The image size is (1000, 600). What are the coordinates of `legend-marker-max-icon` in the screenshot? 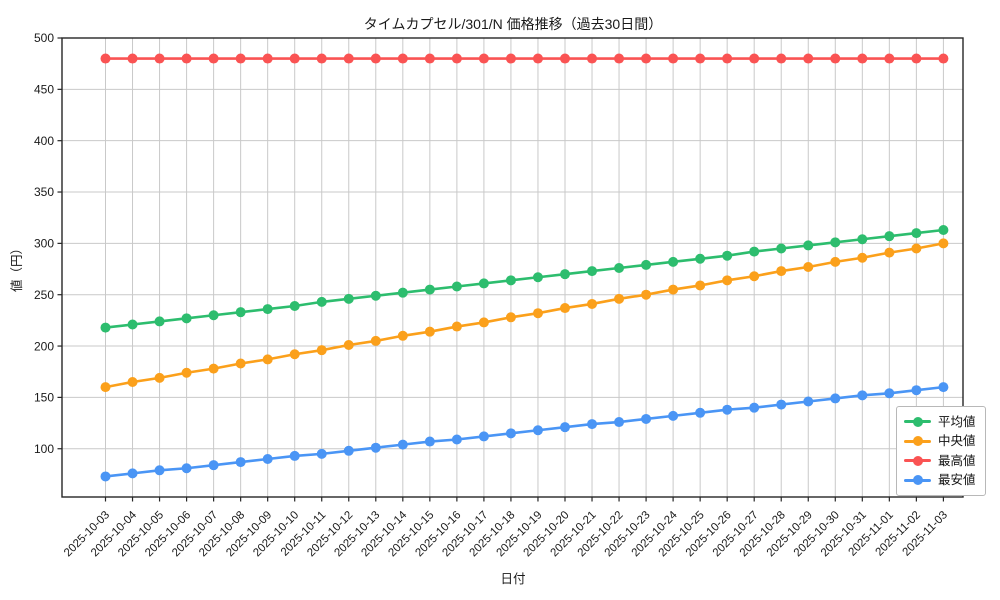 It's located at (917, 460).